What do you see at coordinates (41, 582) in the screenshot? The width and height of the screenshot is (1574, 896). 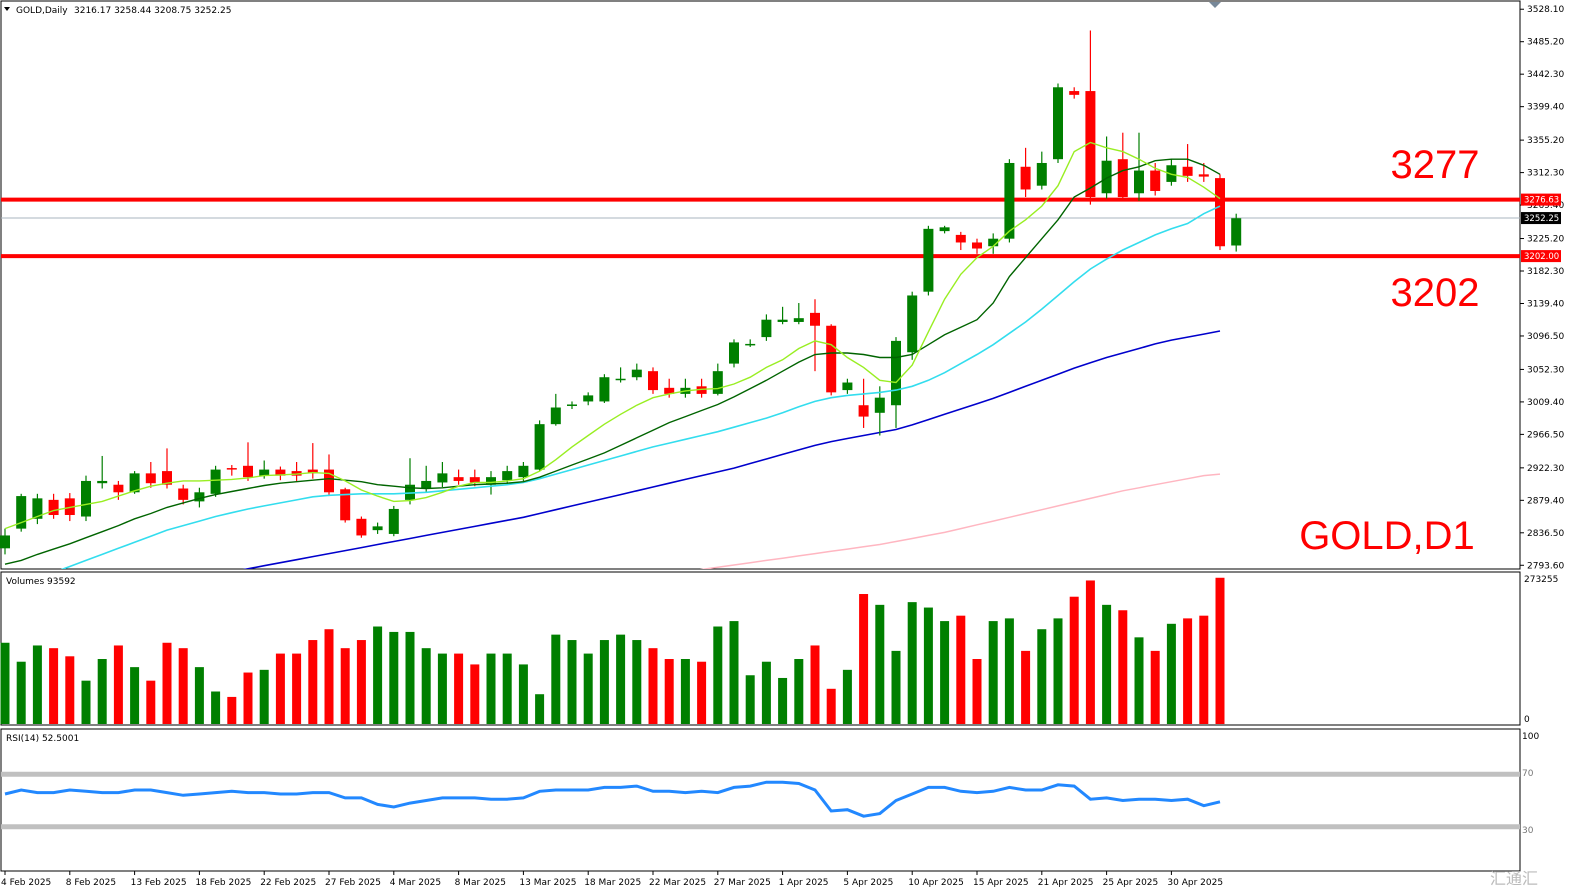 I see `volume-title: Volumes 93592` at bounding box center [41, 582].